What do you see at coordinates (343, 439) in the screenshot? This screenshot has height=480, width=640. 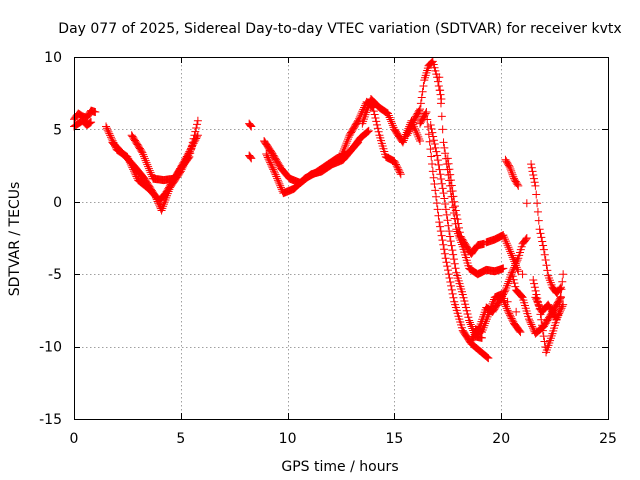 I see `x-tick-labels: 0 5 10 15 20 25` at bounding box center [343, 439].